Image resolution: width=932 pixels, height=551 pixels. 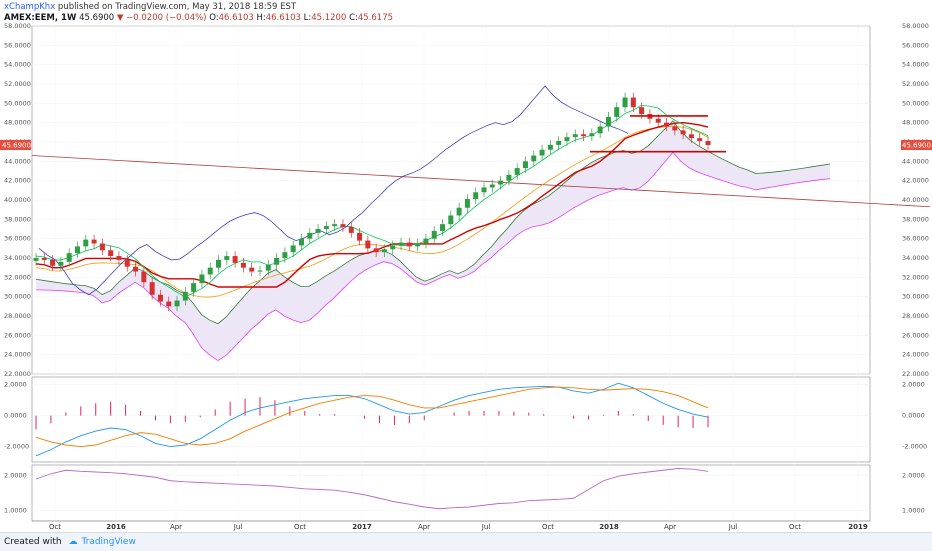 What do you see at coordinates (915, 45) in the screenshot?
I see `y-tick-right: 56.0000` at bounding box center [915, 45].